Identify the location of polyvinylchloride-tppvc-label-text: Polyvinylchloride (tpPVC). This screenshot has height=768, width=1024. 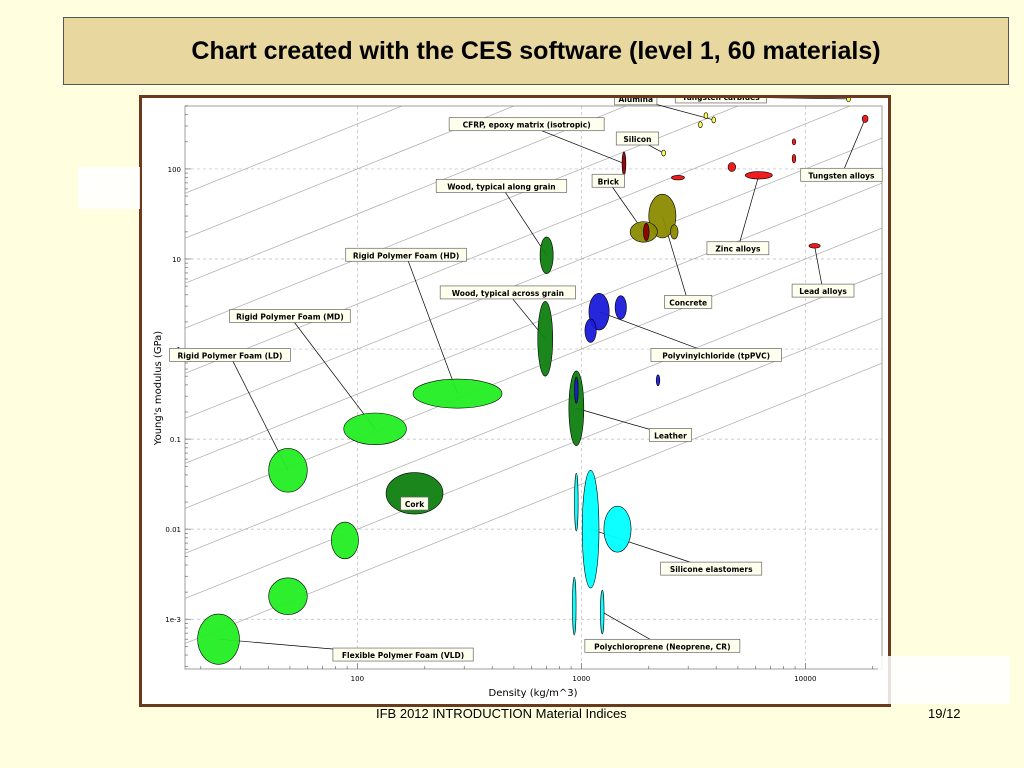
(716, 355).